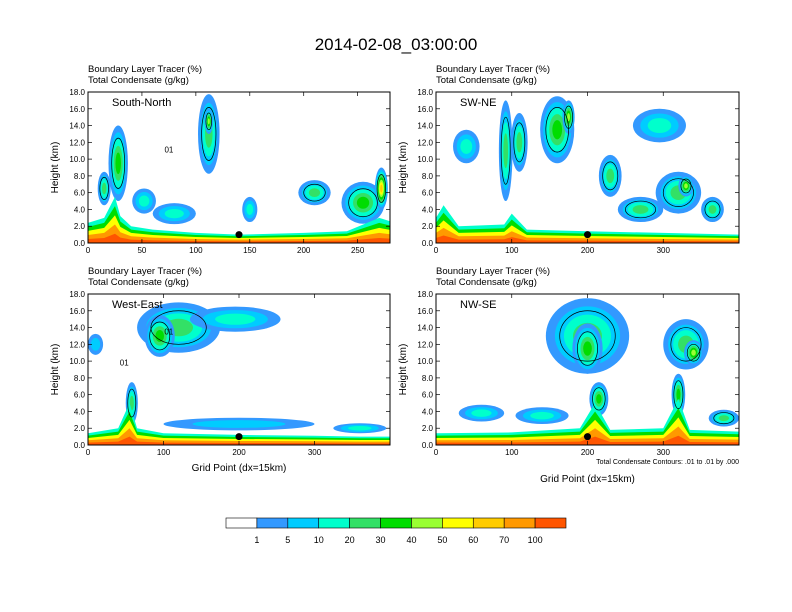 This screenshot has width=792, height=612. Describe the element at coordinates (381, 540) in the screenshot. I see `colorbar-label: 30` at that location.